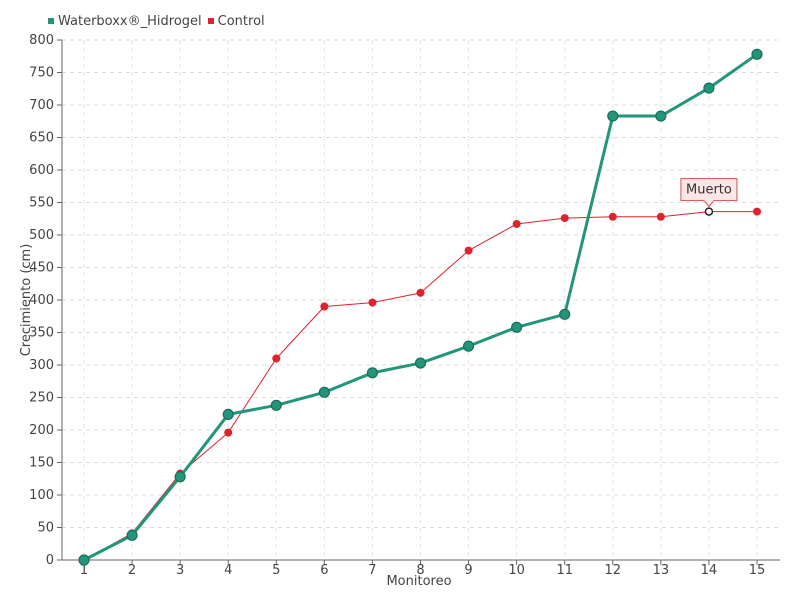 This screenshot has height=600, width=800. What do you see at coordinates (41, 463) in the screenshot?
I see `y-tick-label: 150` at bounding box center [41, 463].